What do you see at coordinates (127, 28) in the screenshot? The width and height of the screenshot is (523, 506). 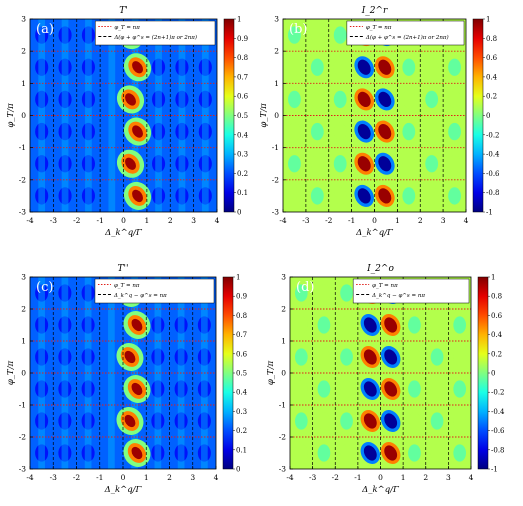 I see `legend-label: φ_T = nπ` at bounding box center [127, 28].